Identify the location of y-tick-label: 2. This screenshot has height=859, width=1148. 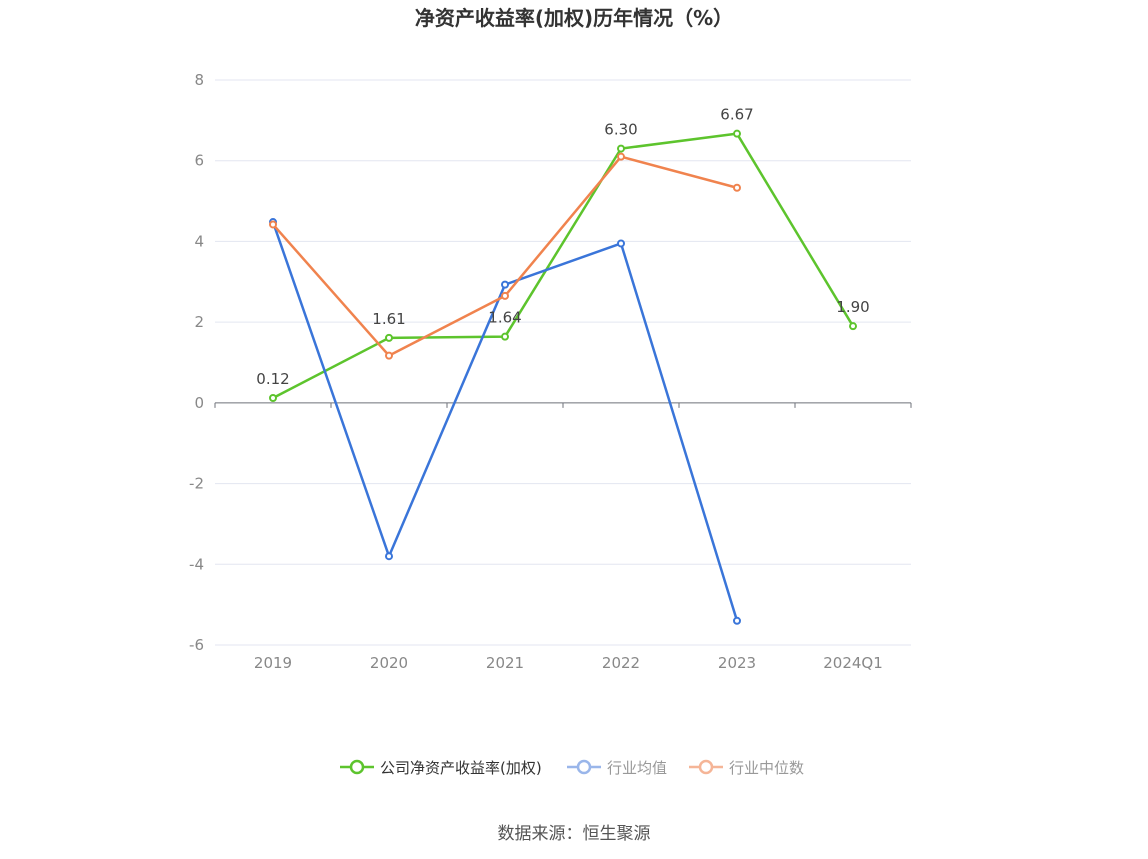
(199, 322).